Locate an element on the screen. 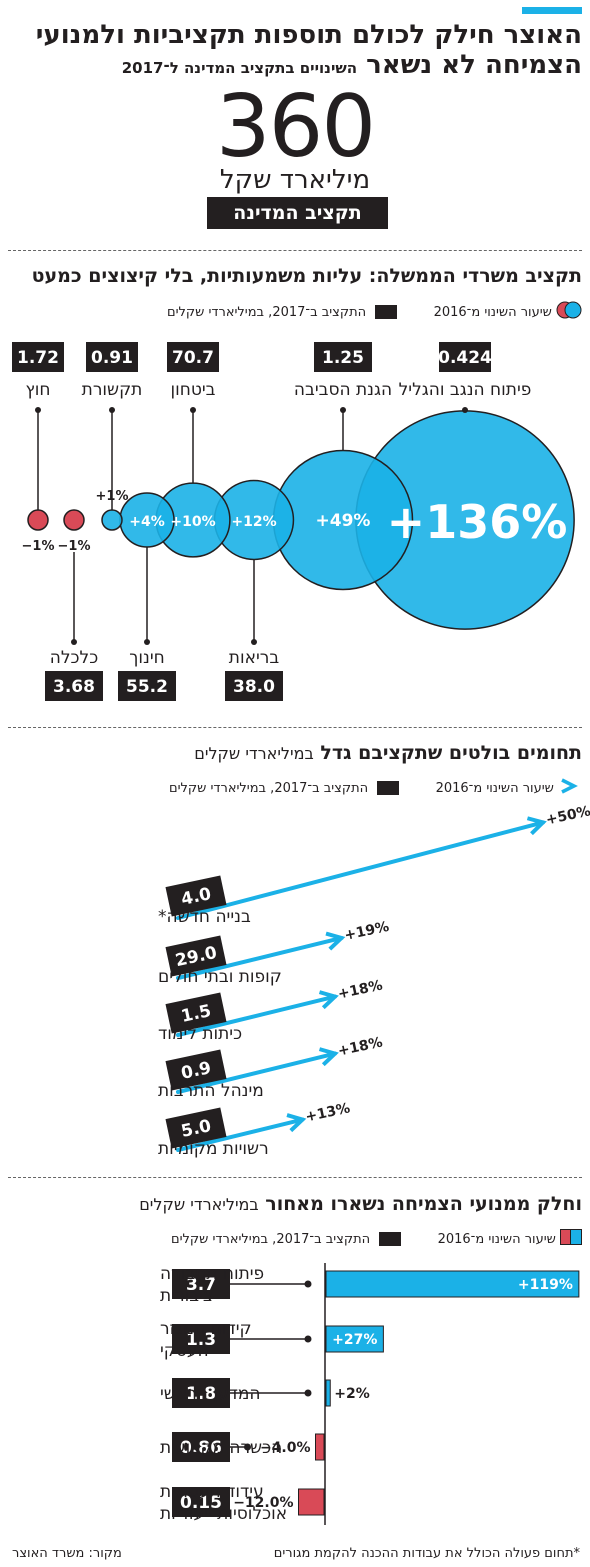 Image resolution: width=590 pixels, height=1567 pixels. arrow-category-label: מינהל התרבות is located at coordinates (211, 1091).